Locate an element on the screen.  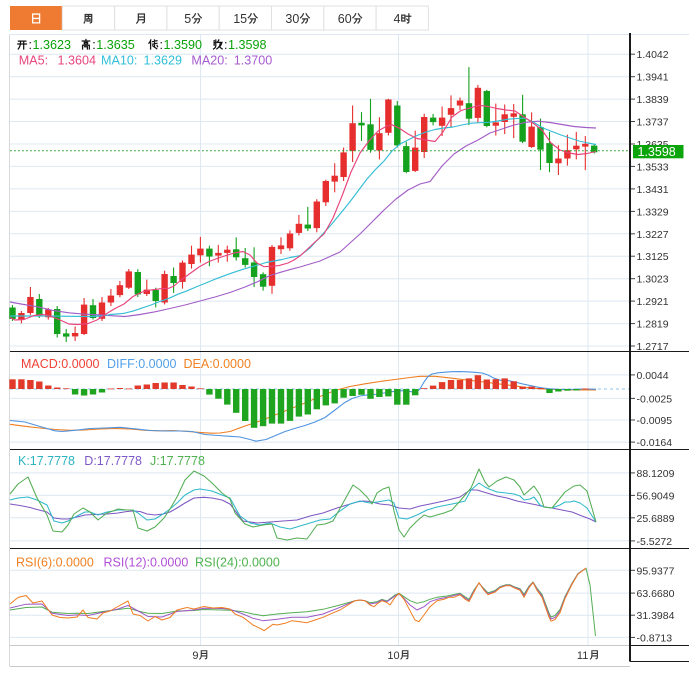
svg-text: 15 is located at coordinates (240, 19).